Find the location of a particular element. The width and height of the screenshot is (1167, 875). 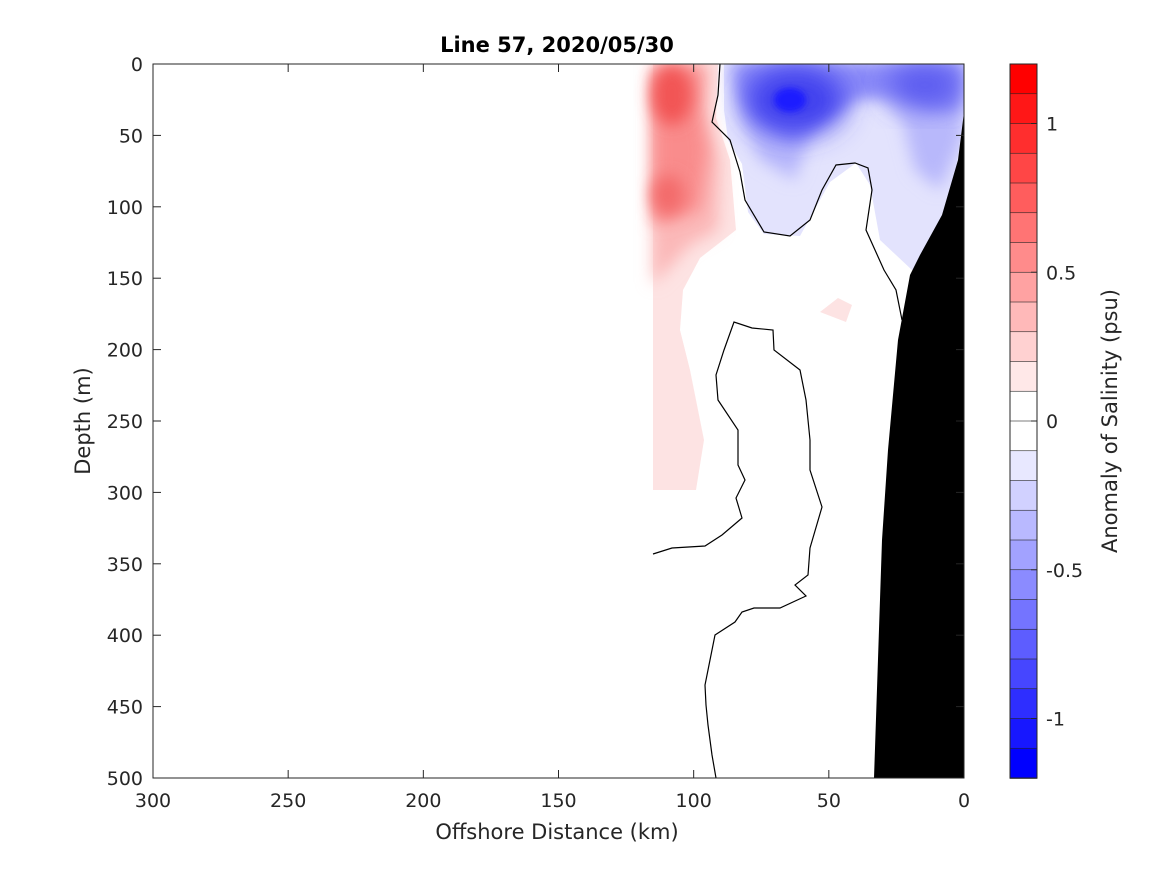

y-tick-label: 500 is located at coordinates (125, 779).